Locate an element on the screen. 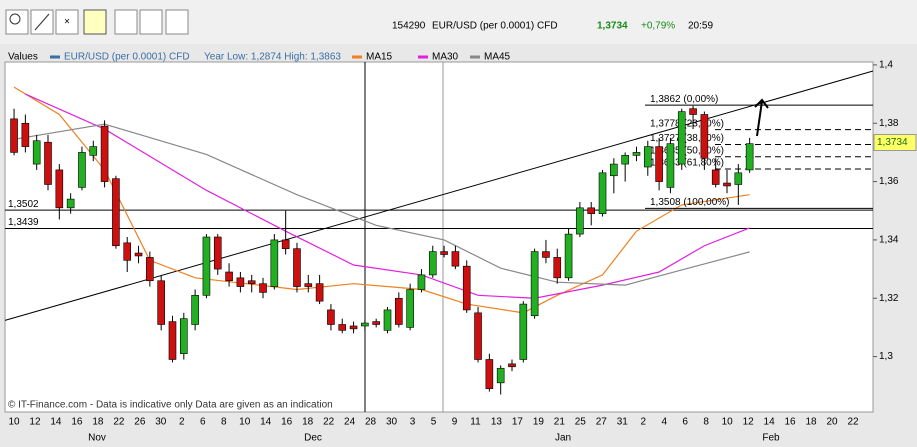 This screenshot has width=917, height=447. x-tick-label: 27 is located at coordinates (602, 422).